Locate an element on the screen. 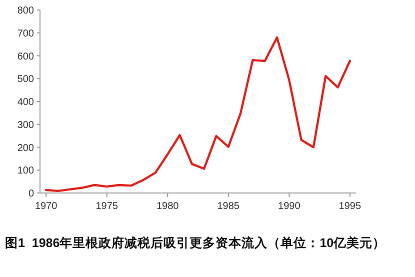 This screenshot has width=415, height=277. y-tick-label: 0 is located at coordinates (31, 194).